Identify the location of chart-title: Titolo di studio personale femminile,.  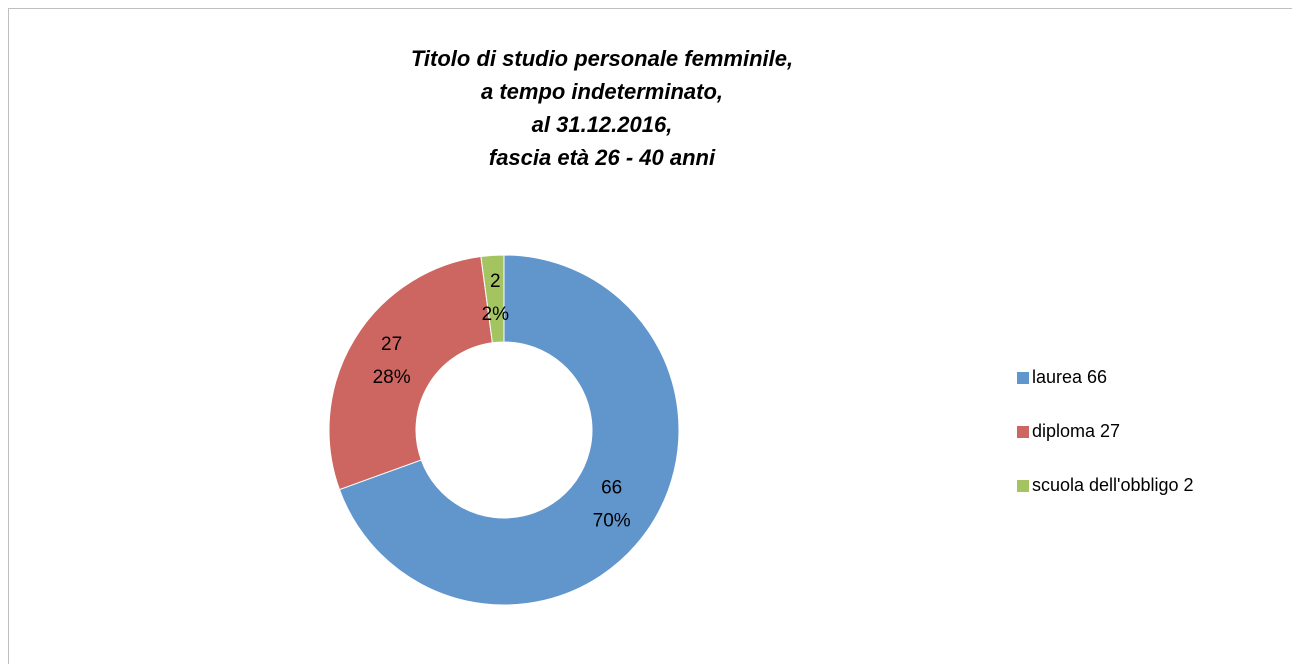
(602, 58).